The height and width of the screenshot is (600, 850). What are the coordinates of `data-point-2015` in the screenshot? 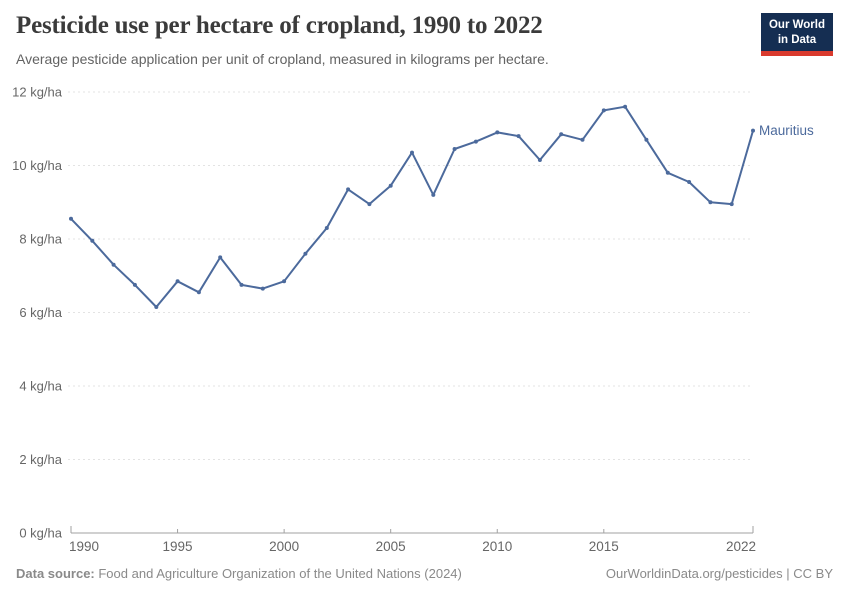 It's located at (603, 110).